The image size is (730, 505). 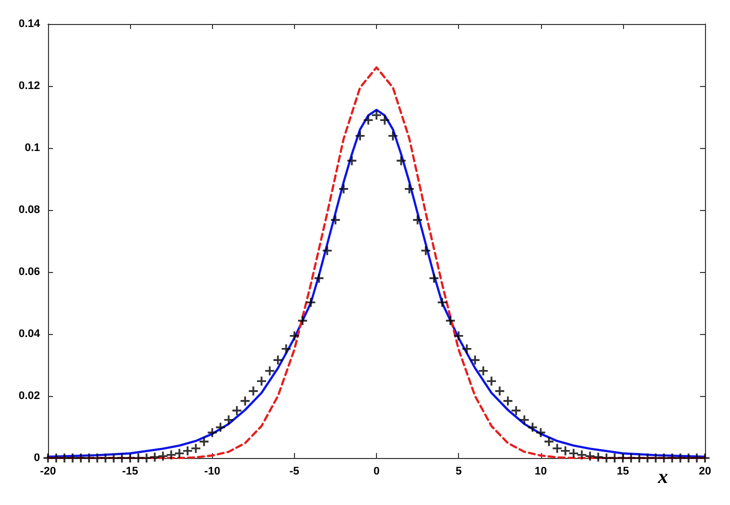 I want to click on y-tick-label: 0.12, so click(x=29, y=86).